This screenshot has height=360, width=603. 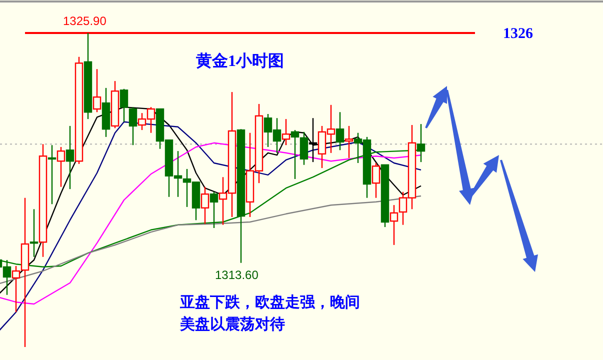 I want to click on text: 黄金1小时图, so click(x=239, y=61).